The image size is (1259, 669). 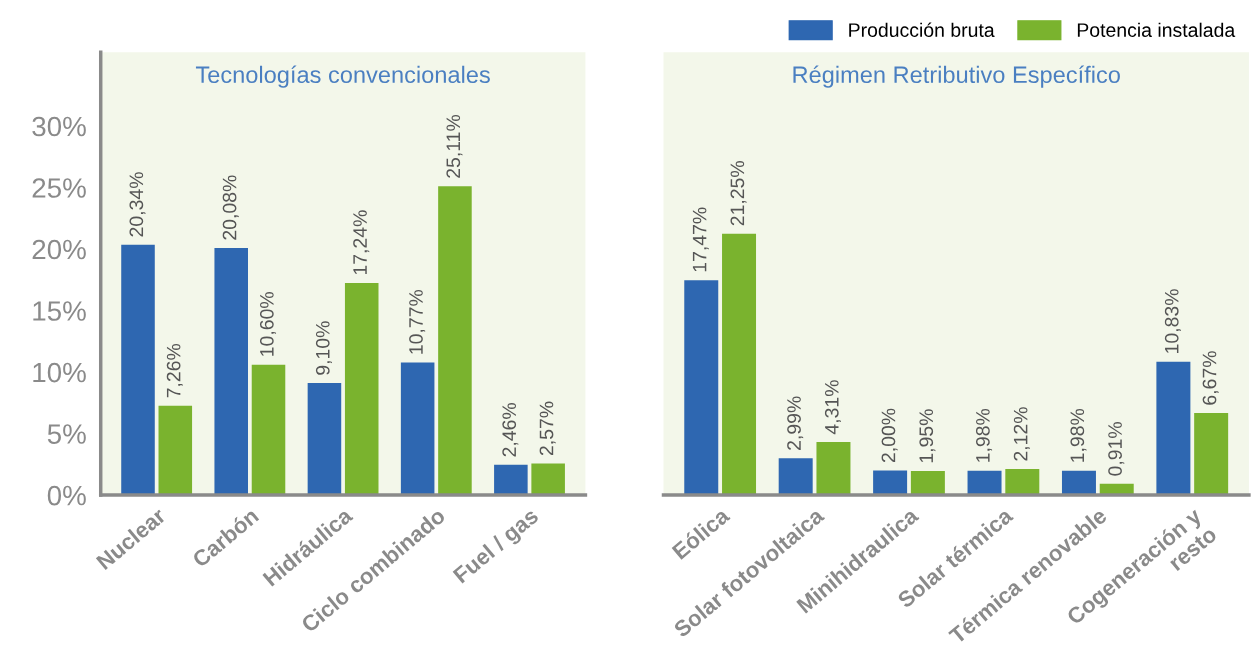 I want to click on data-label: 20,08%, so click(x=230, y=207).